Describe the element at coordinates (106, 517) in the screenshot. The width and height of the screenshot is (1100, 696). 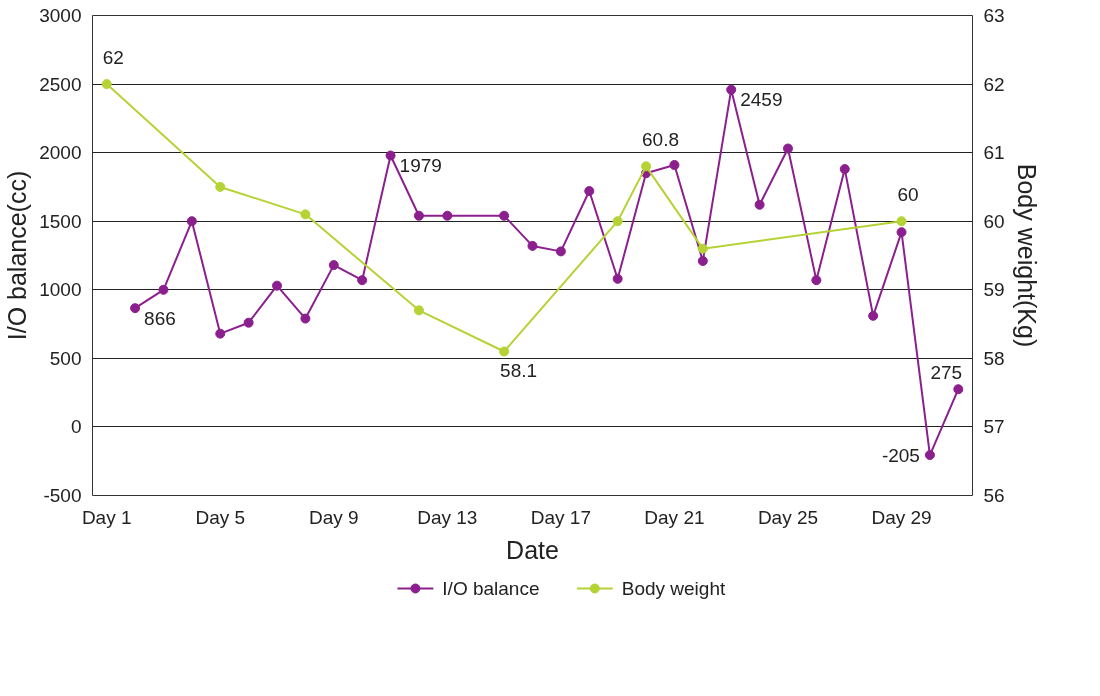
I see `x-tick-label: Day 1` at that location.